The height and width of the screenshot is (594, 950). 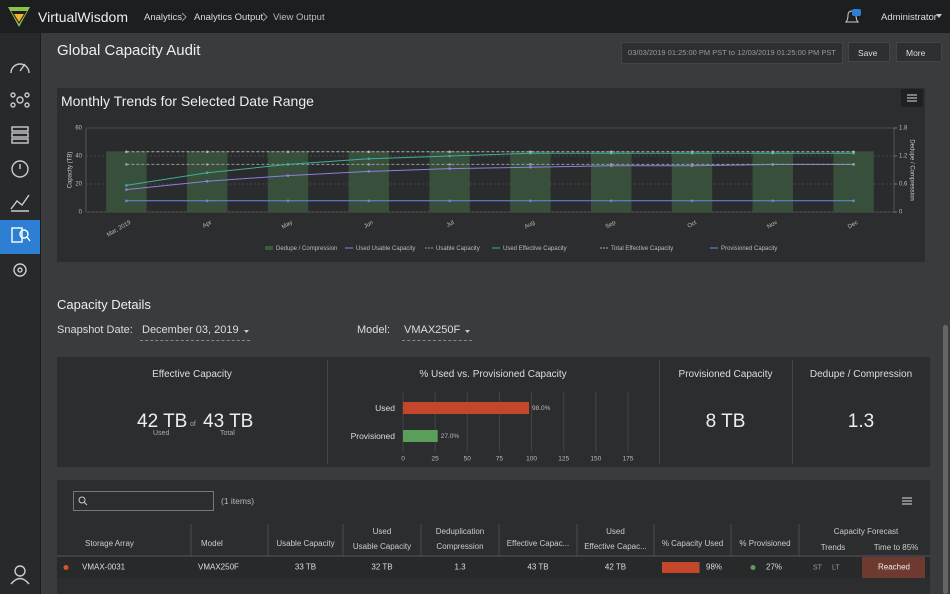 What do you see at coordinates (305, 567) in the screenshot?
I see `cell: 33 TB` at bounding box center [305, 567].